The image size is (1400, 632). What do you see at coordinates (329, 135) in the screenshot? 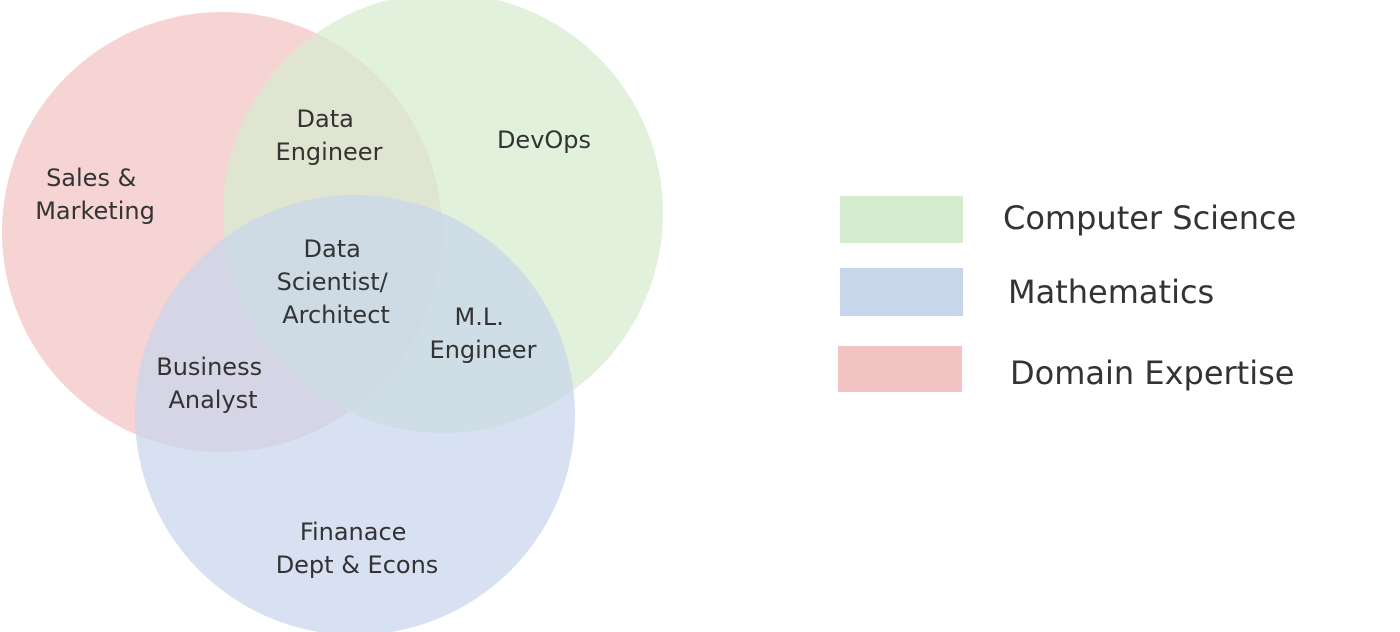
I see `label-data-engineer: Data Engineer` at bounding box center [329, 135].